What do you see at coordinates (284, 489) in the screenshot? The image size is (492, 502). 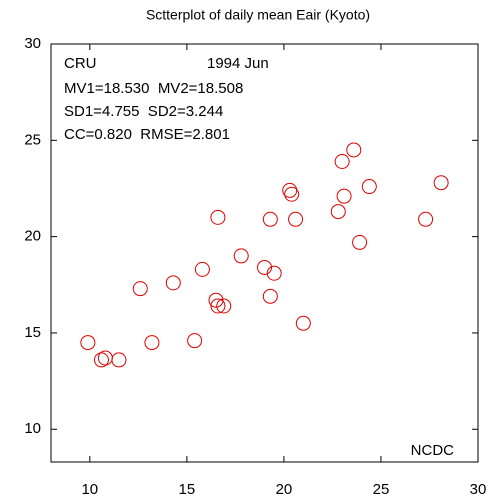 I see `x-tick-label: 20` at bounding box center [284, 489].